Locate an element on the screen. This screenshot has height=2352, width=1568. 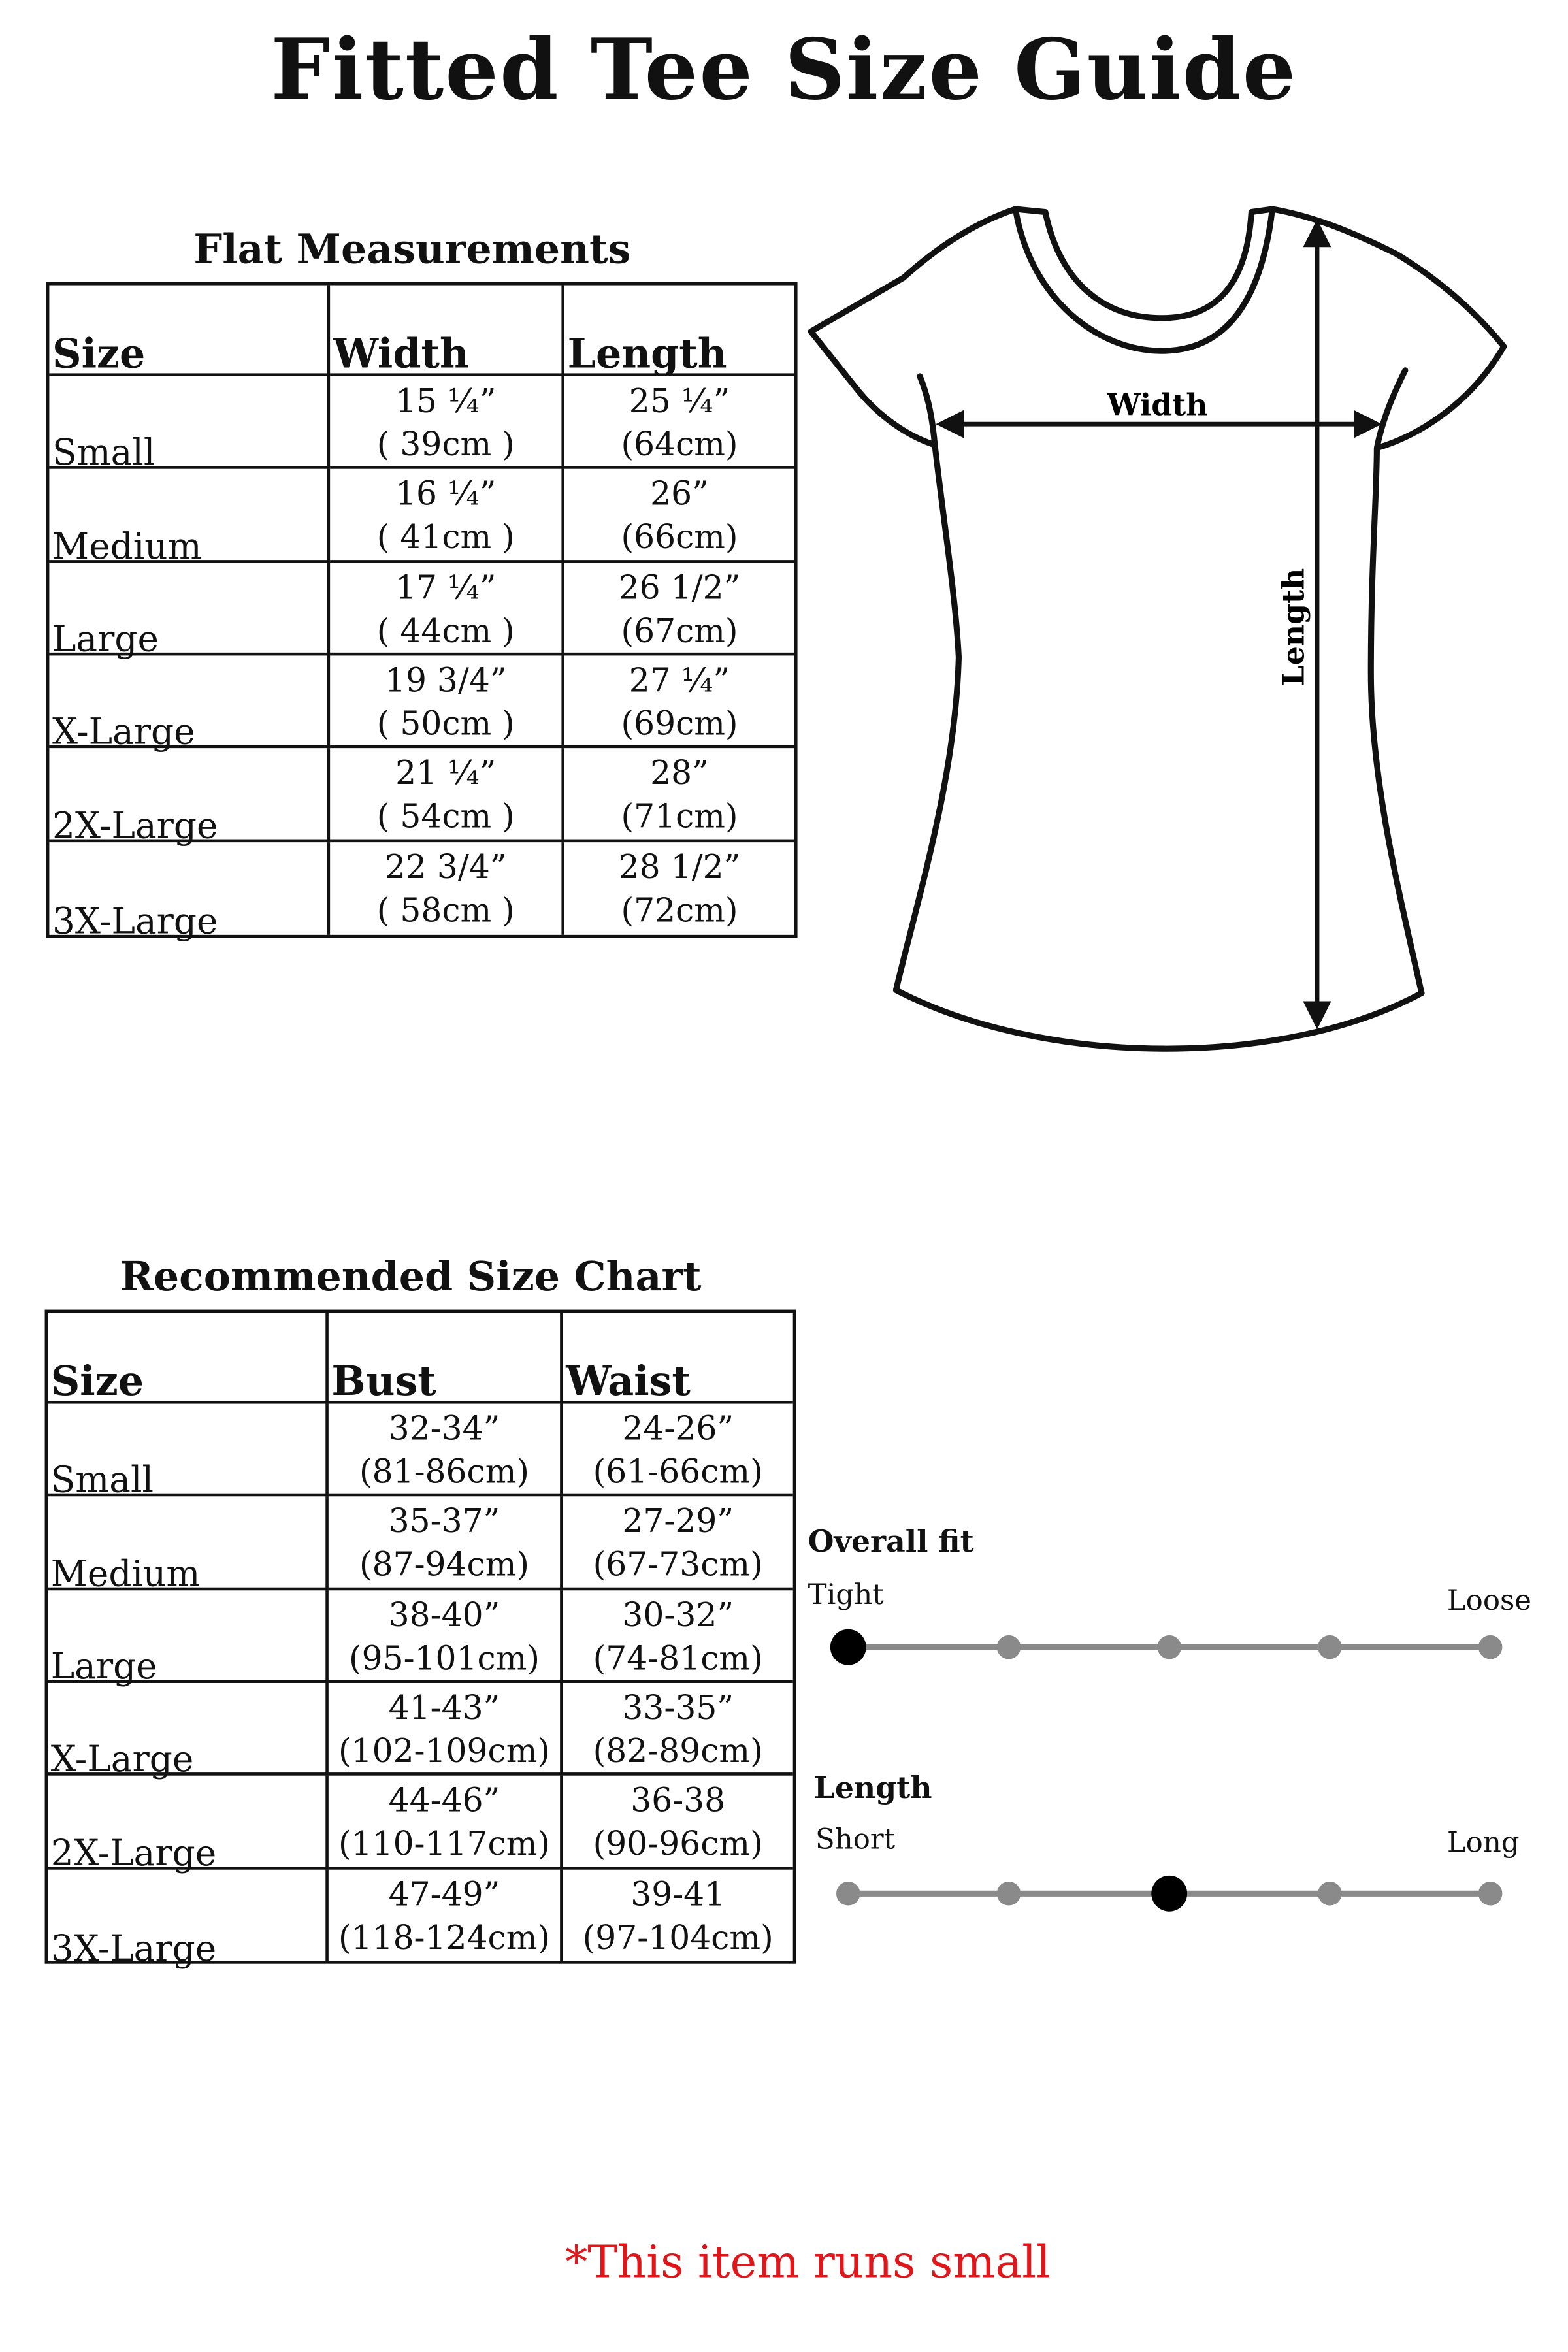
imperial-value: 30-32” is located at coordinates (678, 1616).